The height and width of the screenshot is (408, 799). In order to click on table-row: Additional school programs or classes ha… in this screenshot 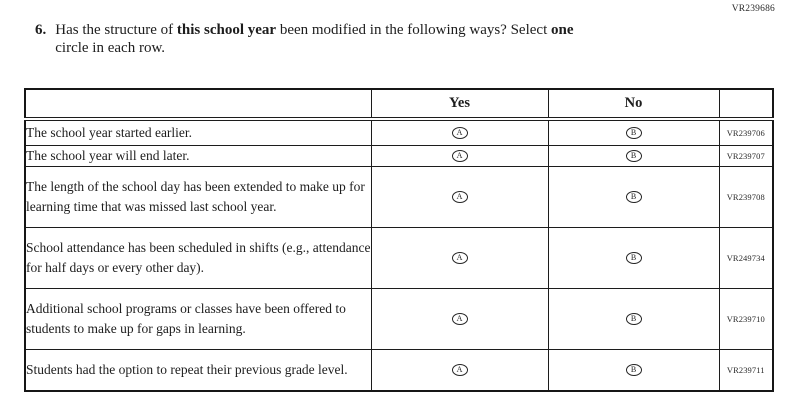, I will do `click(399, 318)`.